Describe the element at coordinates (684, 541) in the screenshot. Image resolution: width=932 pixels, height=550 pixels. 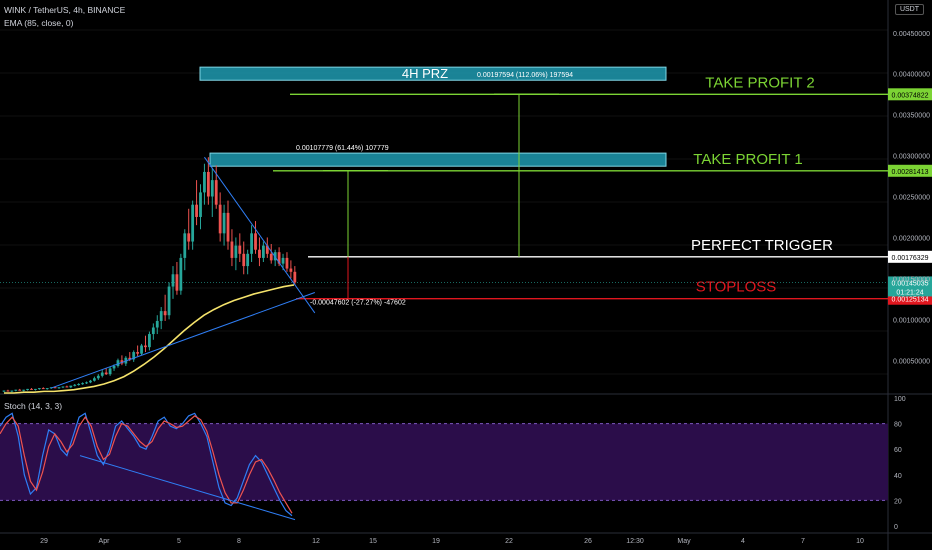
I see `time-tick-label: May` at that location.